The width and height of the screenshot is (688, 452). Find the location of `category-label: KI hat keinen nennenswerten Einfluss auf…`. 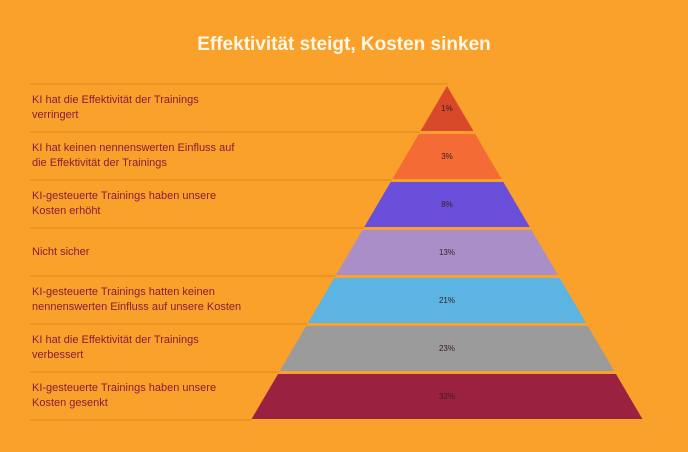

category-label: KI hat keinen nennenswerten Einfluss auf… is located at coordinates (133, 155).